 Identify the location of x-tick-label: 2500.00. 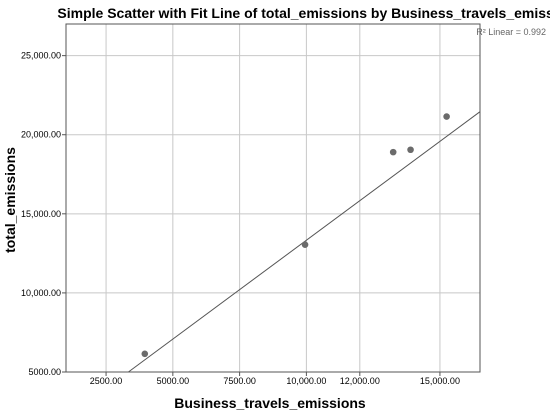
(106, 381).